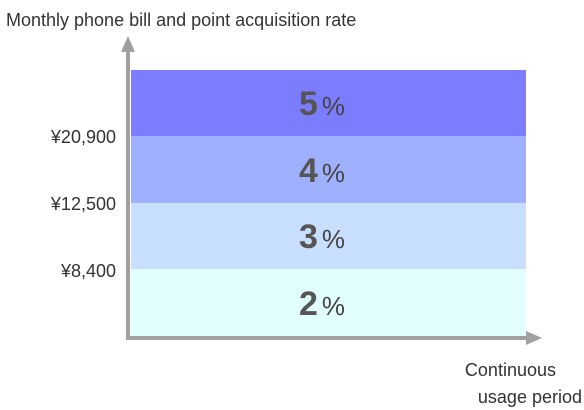 The width and height of the screenshot is (584, 410). I want to click on tier-rate: 3%, so click(322, 237).